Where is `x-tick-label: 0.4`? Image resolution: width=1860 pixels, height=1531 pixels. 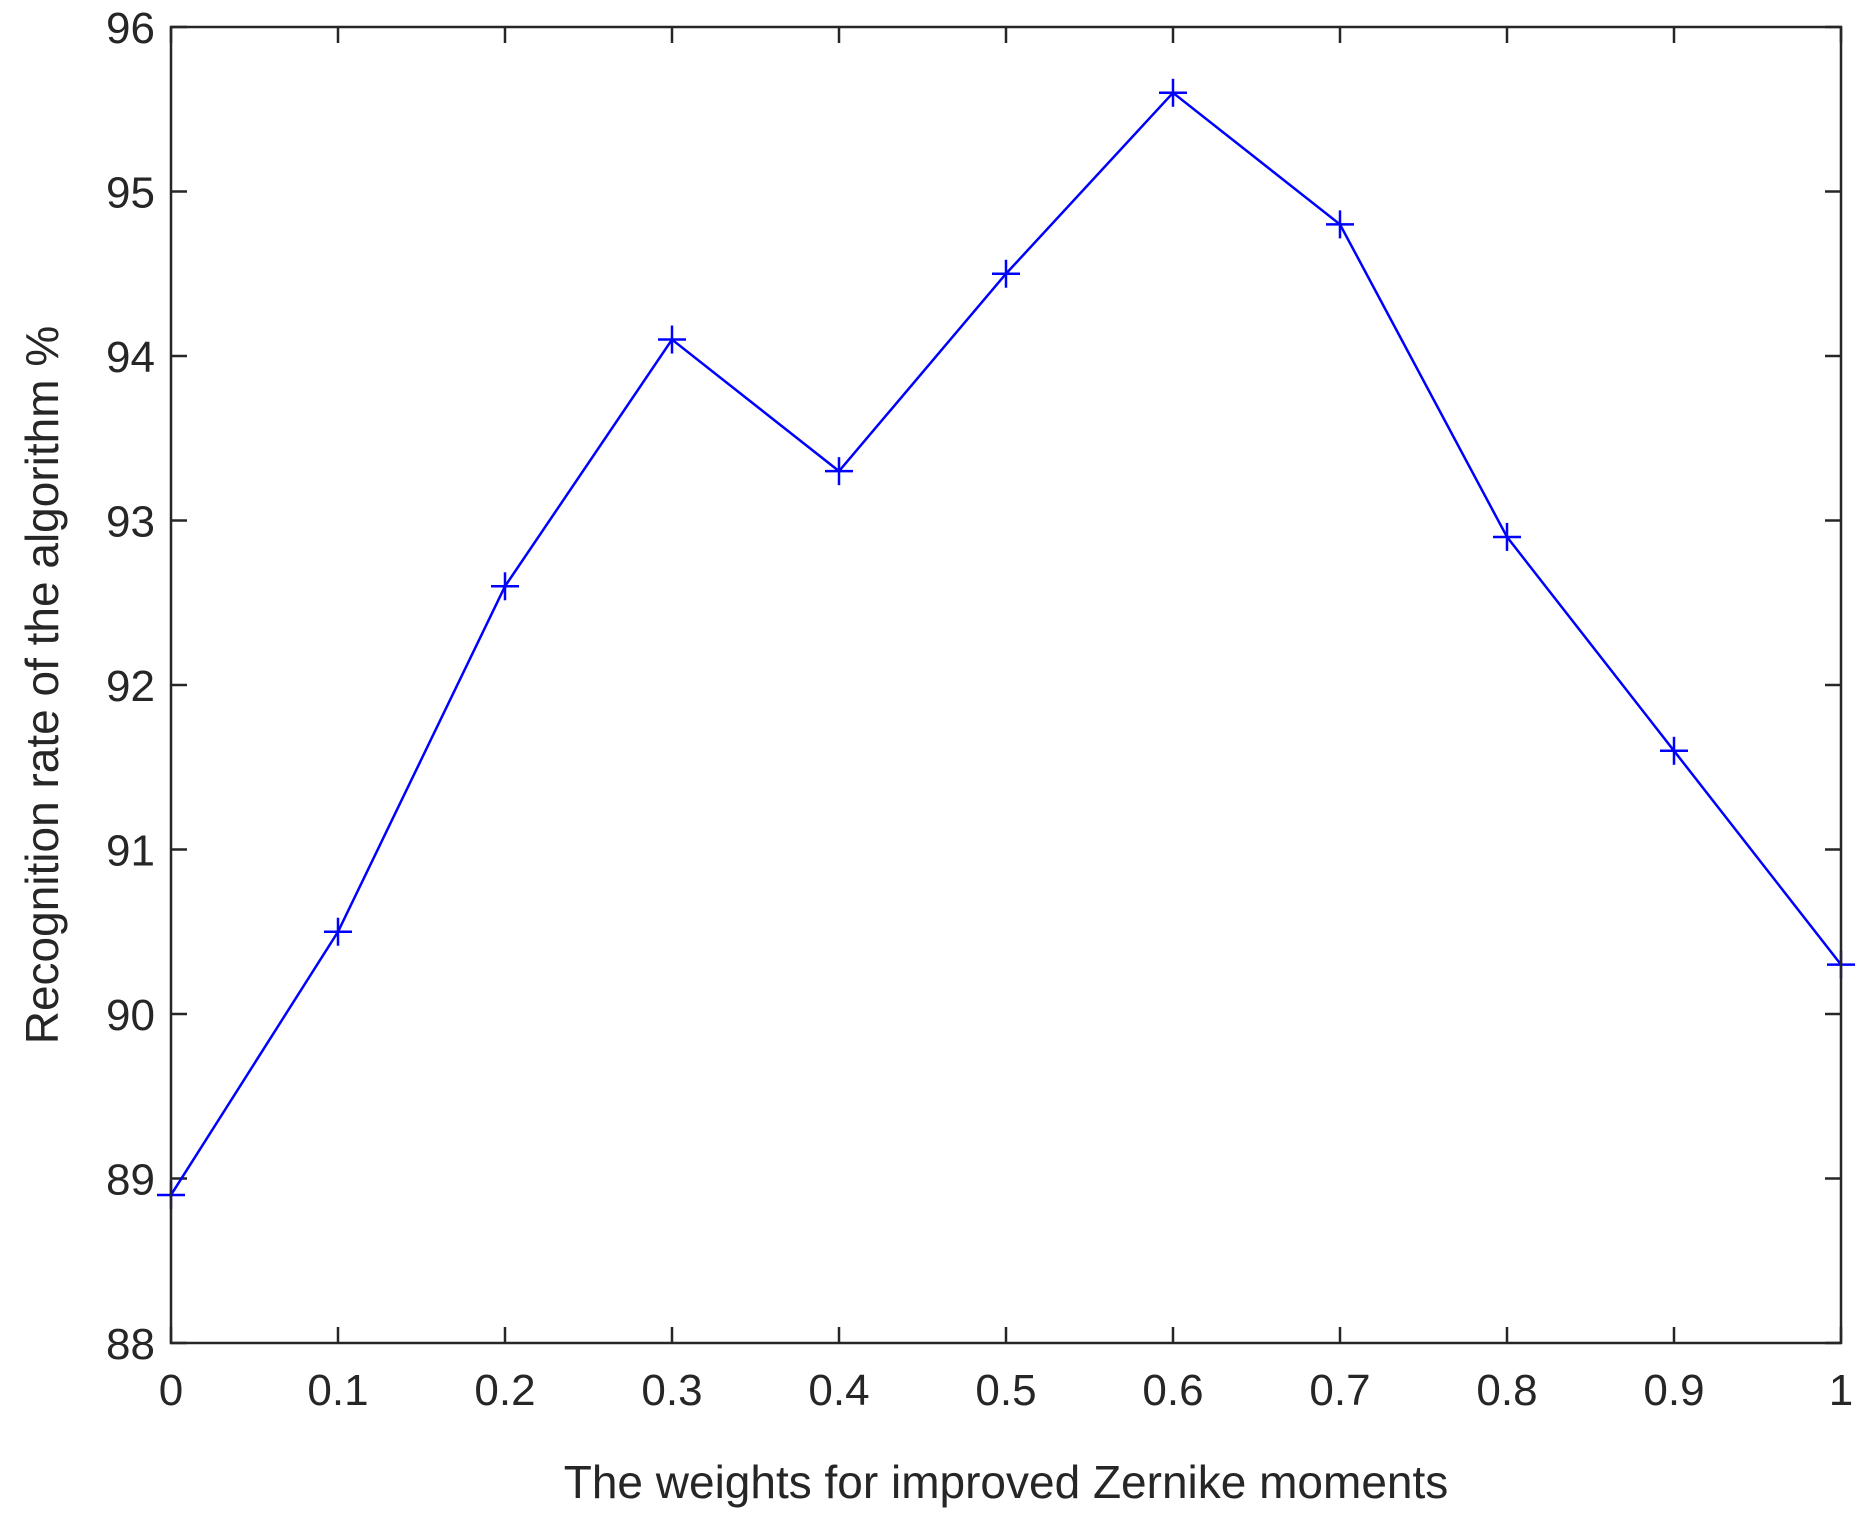 x-tick-label: 0.4 is located at coordinates (838, 1390).